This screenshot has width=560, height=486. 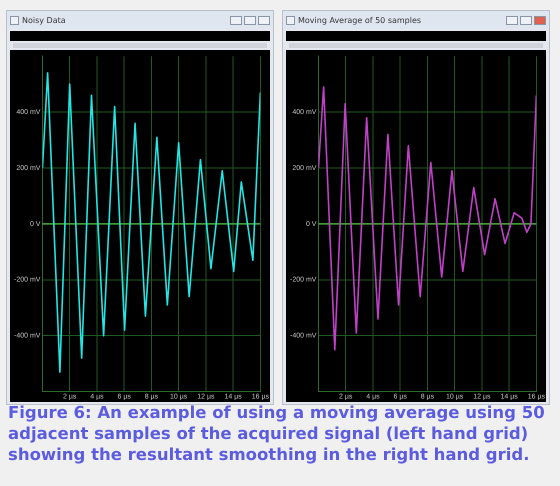 I want to click on chart-title: Noisy Data, so click(x=44, y=20).